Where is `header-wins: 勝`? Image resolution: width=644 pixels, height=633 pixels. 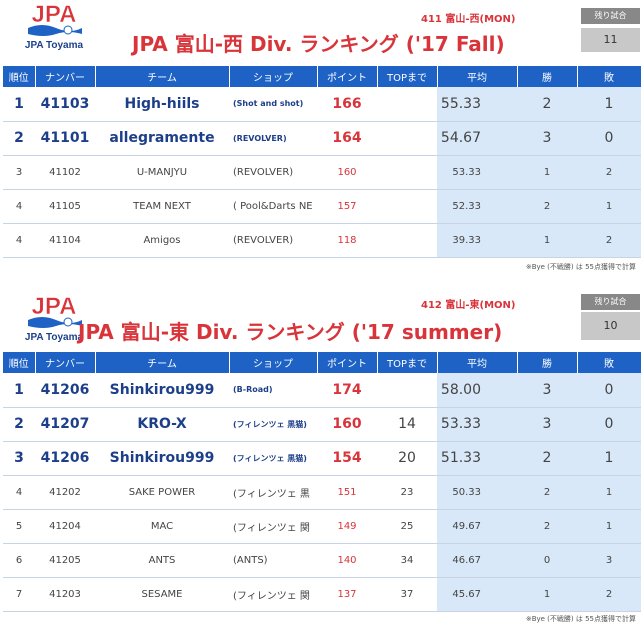 header-wins: 勝 is located at coordinates (547, 362).